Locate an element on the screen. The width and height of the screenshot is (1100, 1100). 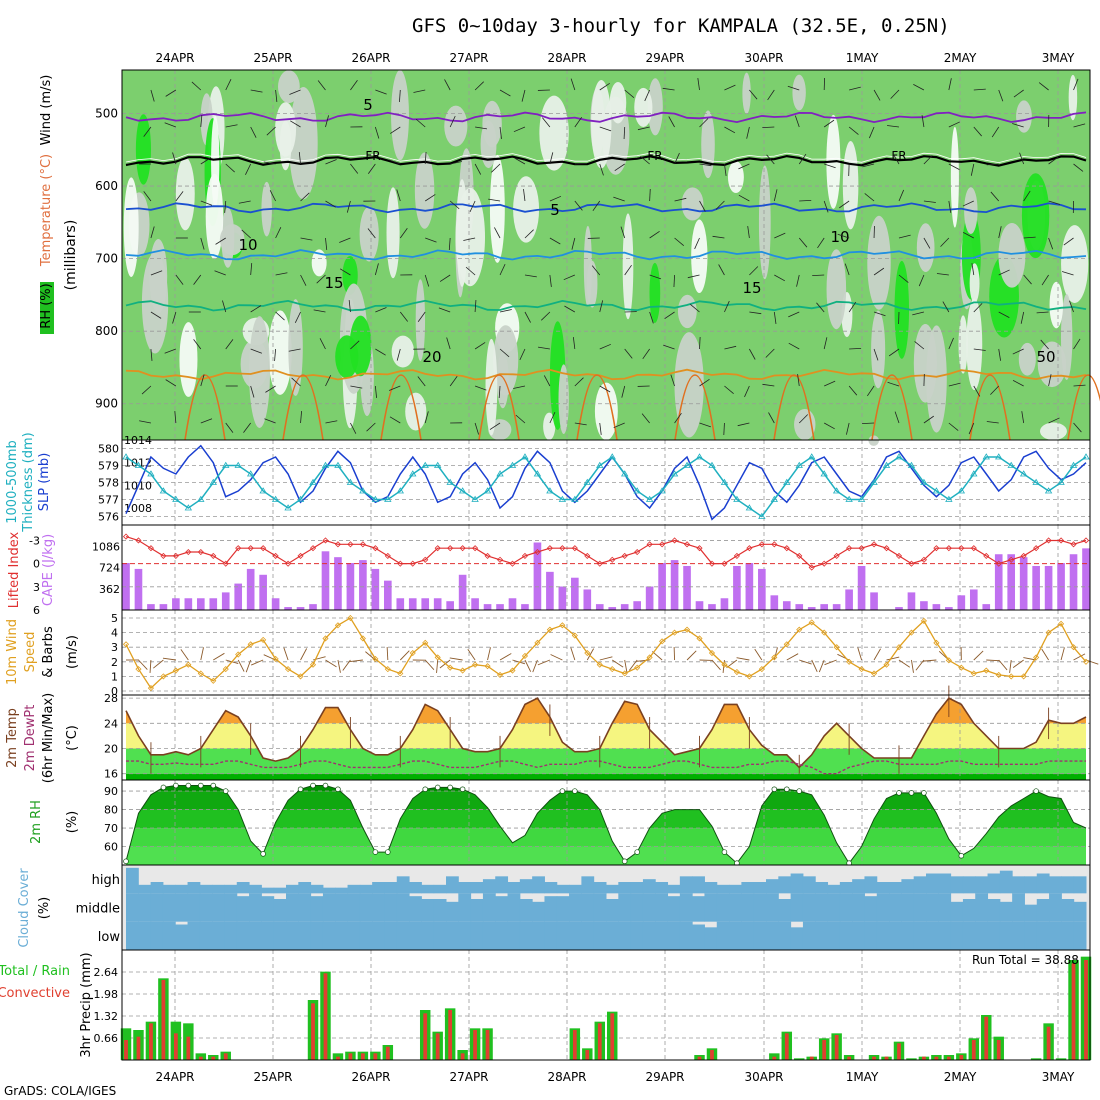
cape-tick-label: 724 is located at coordinates (109, 568).